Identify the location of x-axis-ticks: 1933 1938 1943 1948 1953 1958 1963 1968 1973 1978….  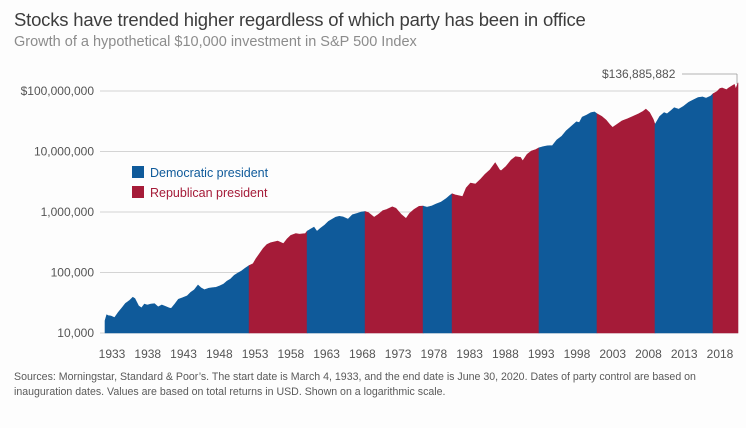
(416, 354).